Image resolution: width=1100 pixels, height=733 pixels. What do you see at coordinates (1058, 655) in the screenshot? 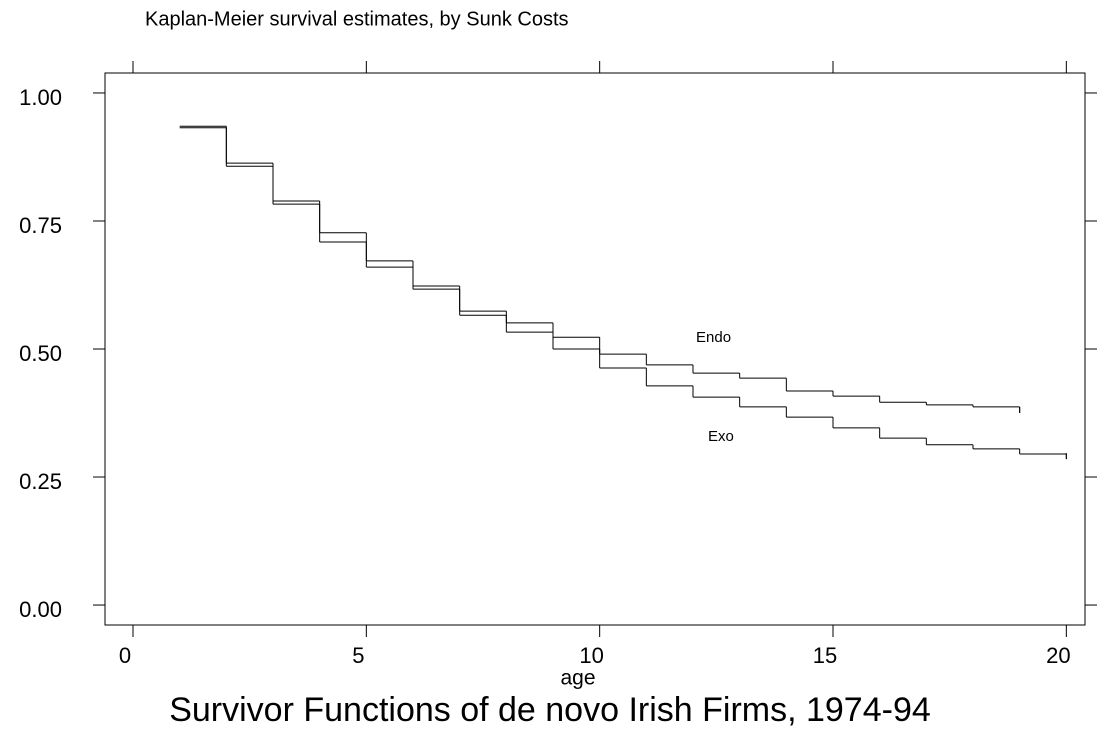
I see `x-tick-label: 20` at bounding box center [1058, 655].